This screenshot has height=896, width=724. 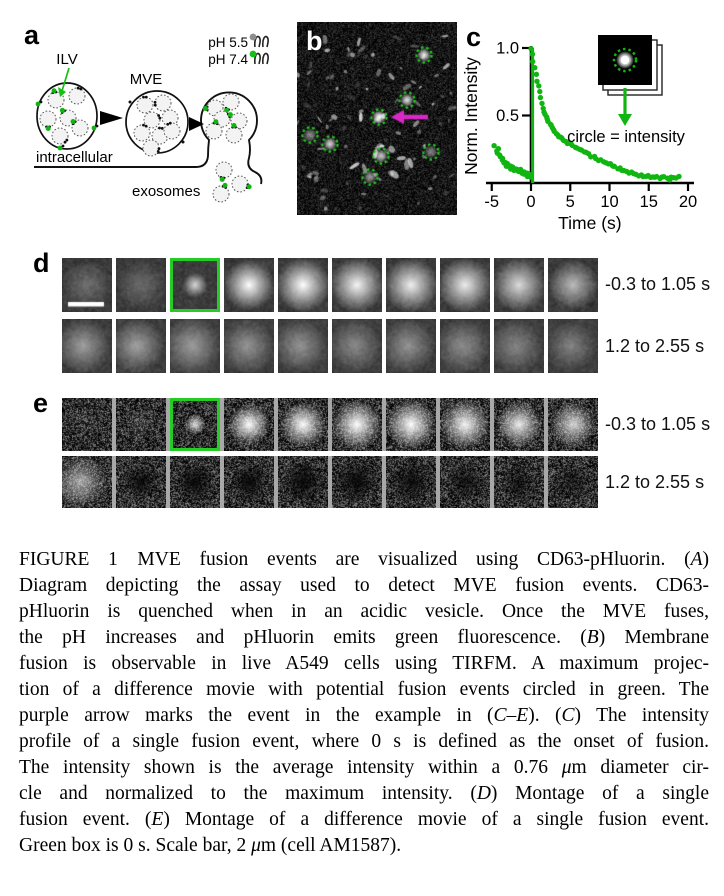 What do you see at coordinates (655, 482) in the screenshot?
I see `panel-e-row2-time-label: 1.2 to 2.55 s` at bounding box center [655, 482].